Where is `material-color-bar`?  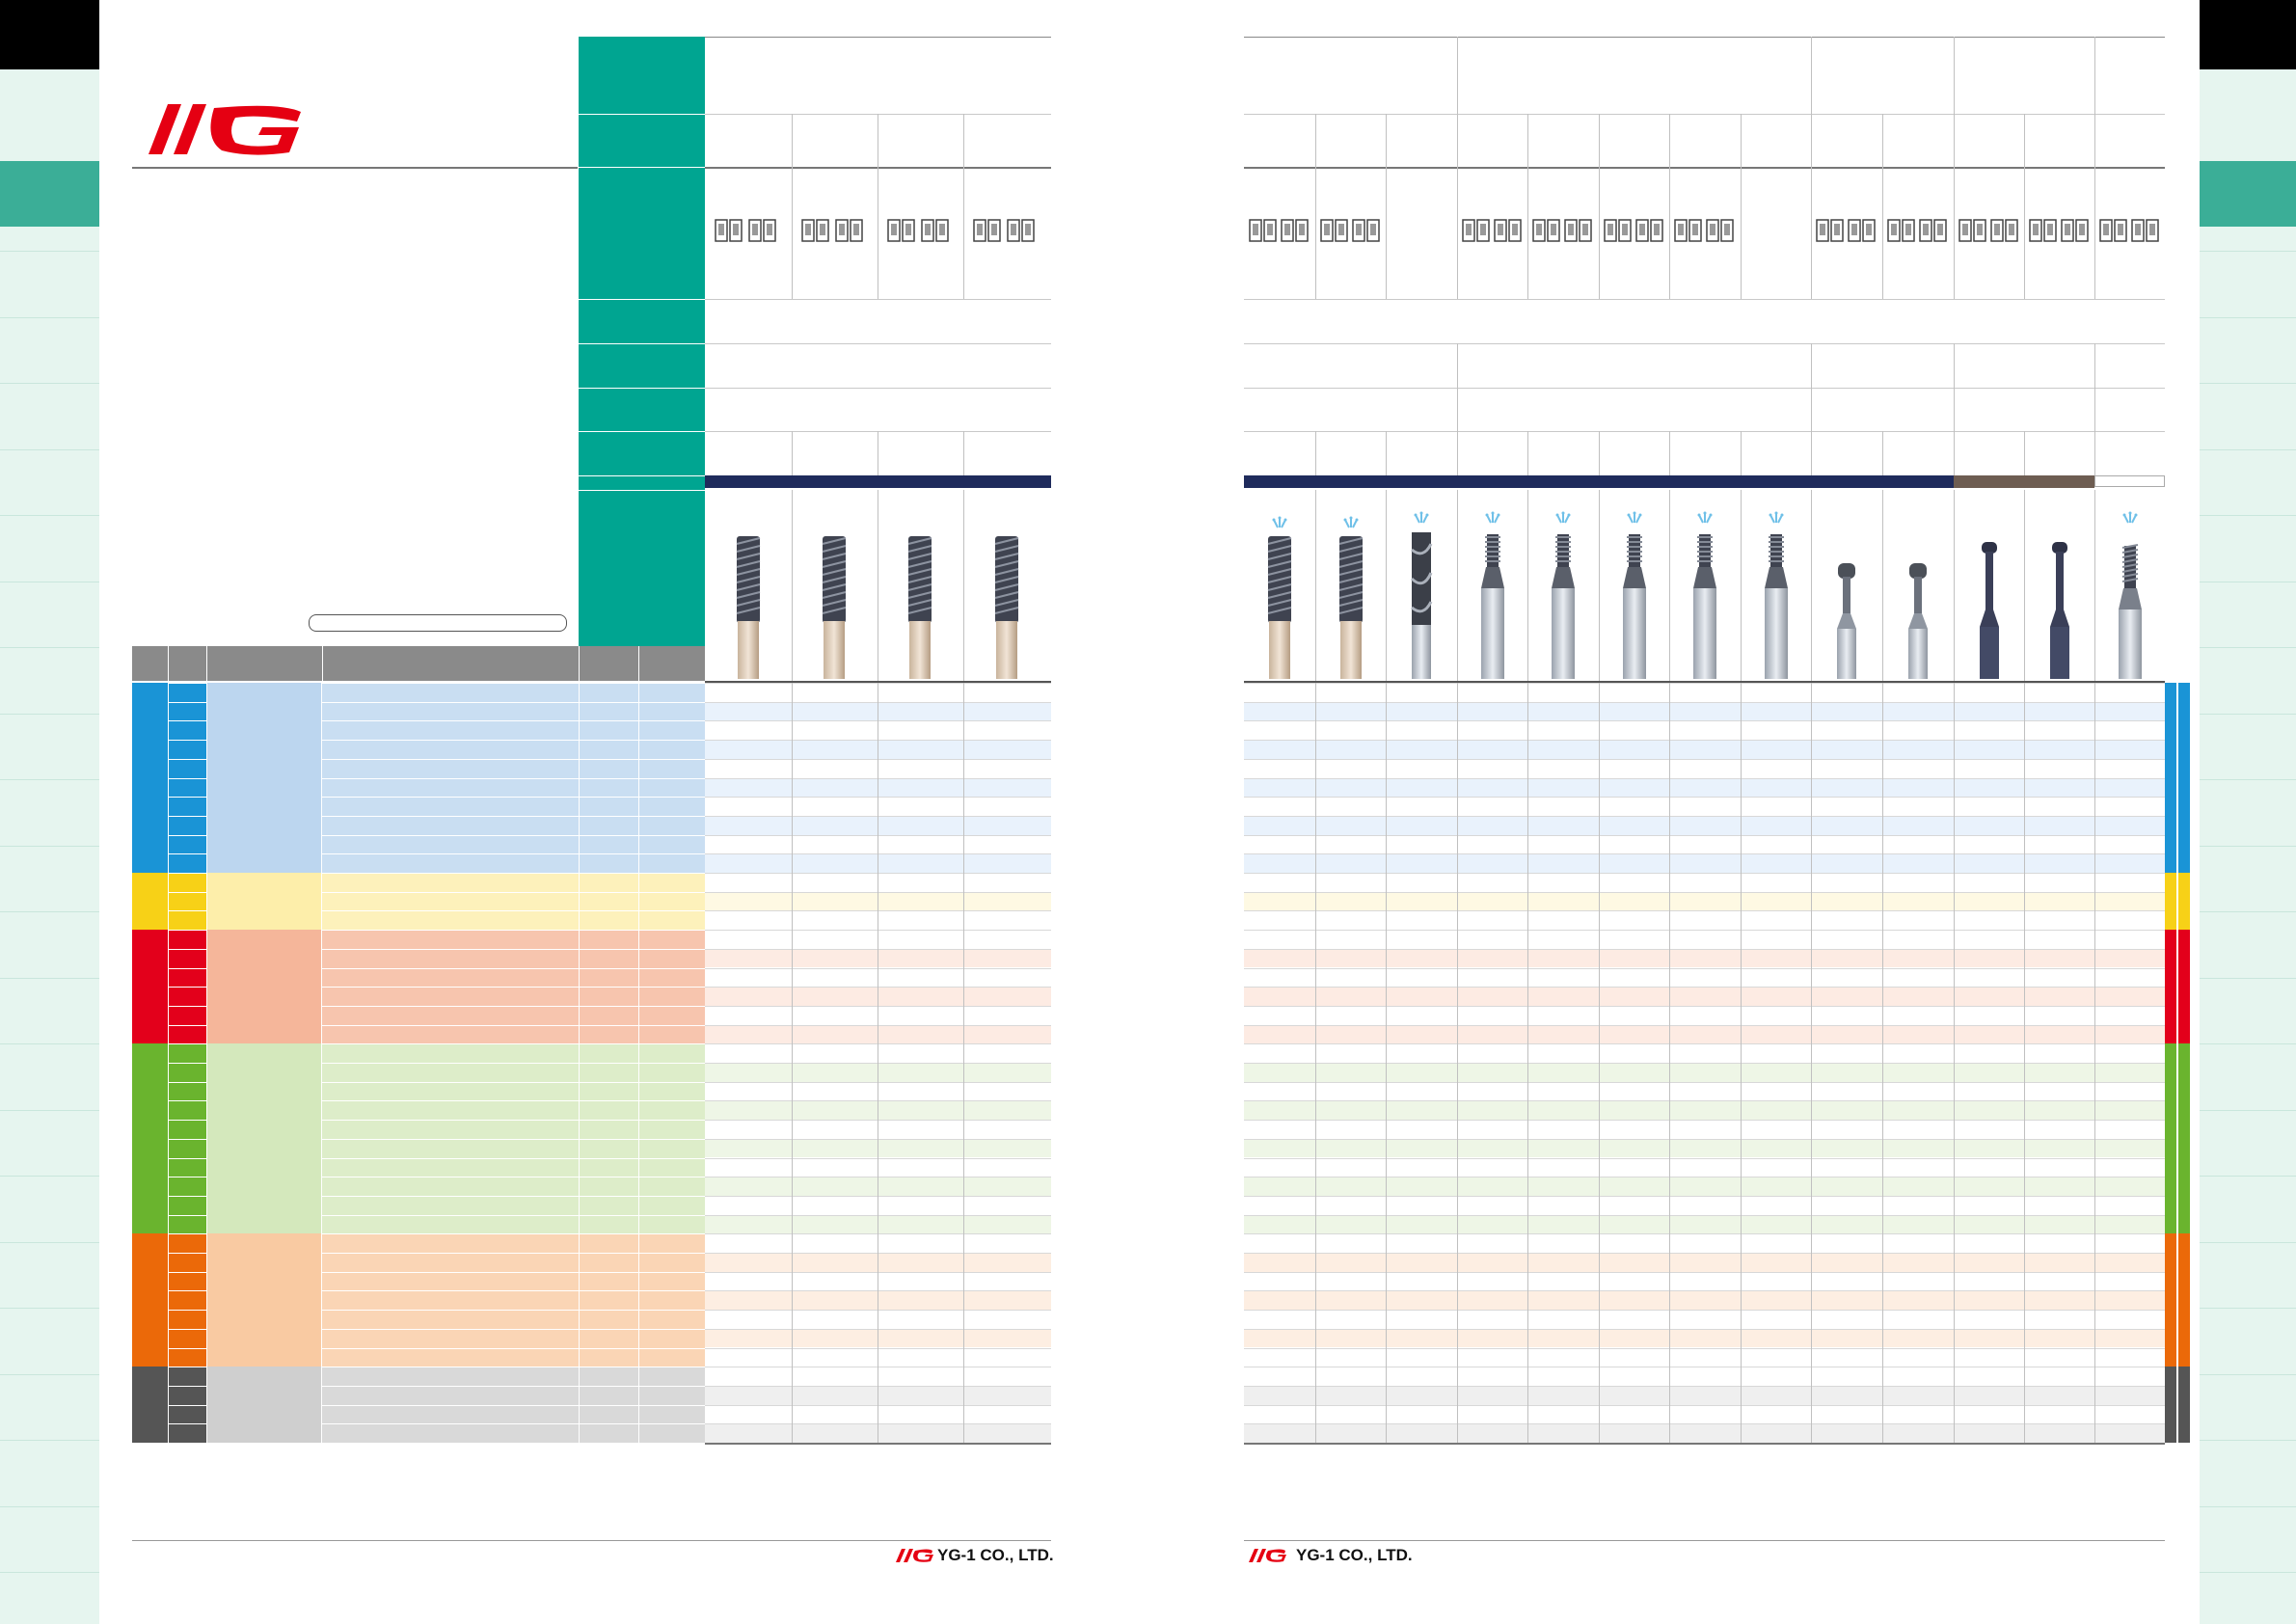 material-color-bar is located at coordinates (150, 778).